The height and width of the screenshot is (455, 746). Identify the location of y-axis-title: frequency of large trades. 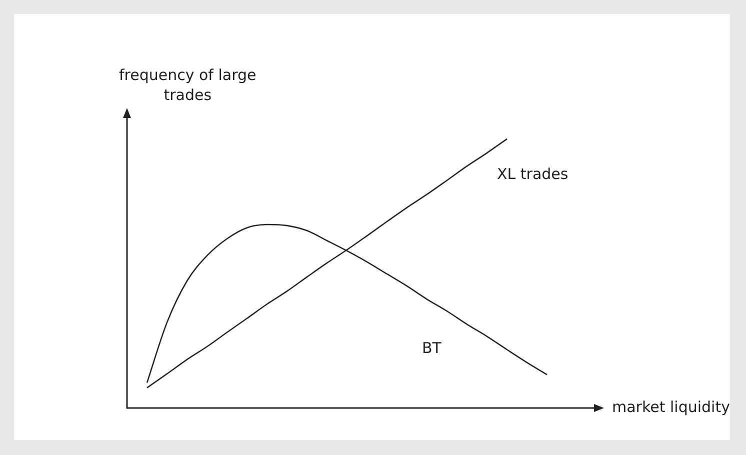
(187, 85).